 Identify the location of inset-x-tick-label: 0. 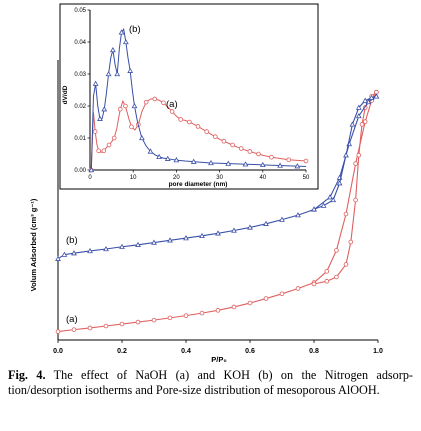
(90, 178).